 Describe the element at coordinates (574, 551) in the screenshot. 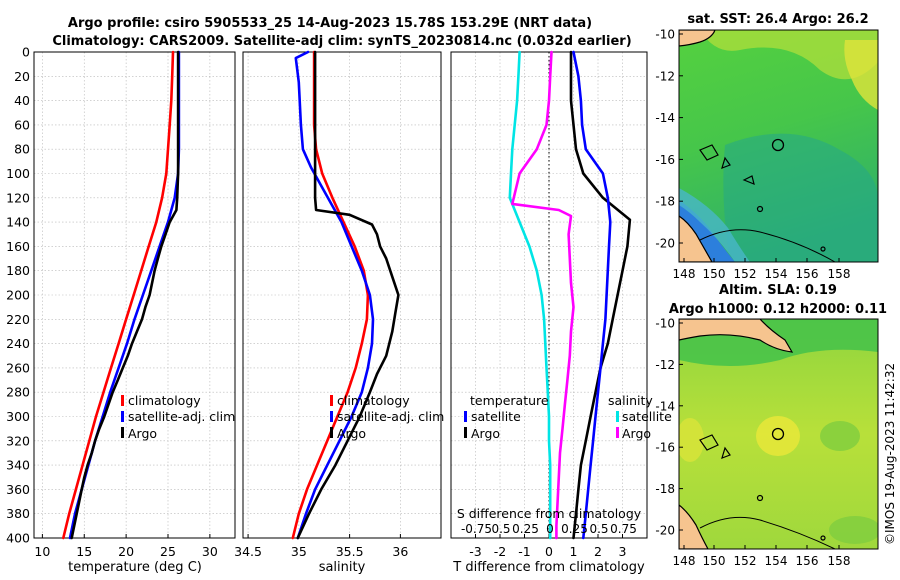

I see `x-tick-label: 1` at that location.